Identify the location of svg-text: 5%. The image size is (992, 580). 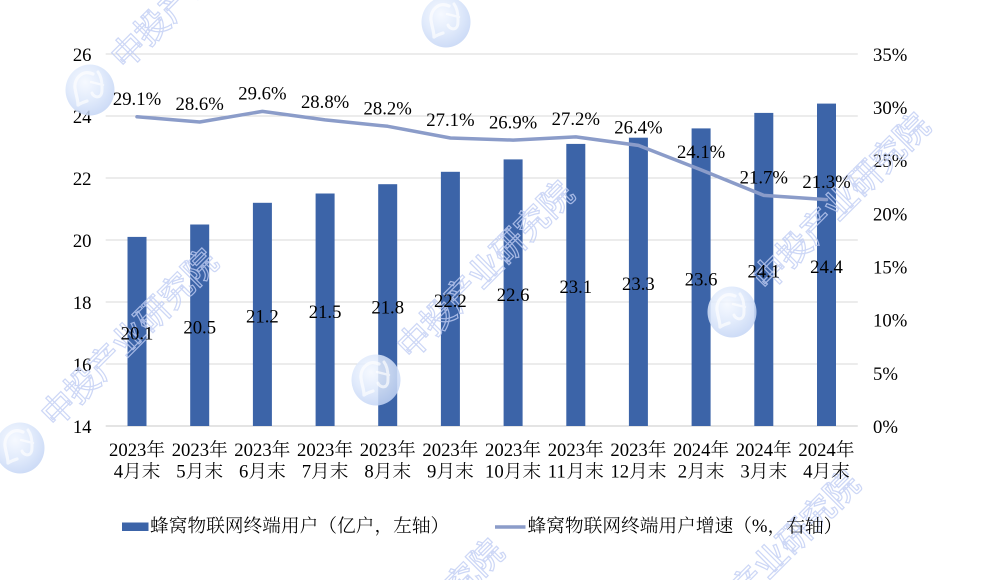
(885, 374).